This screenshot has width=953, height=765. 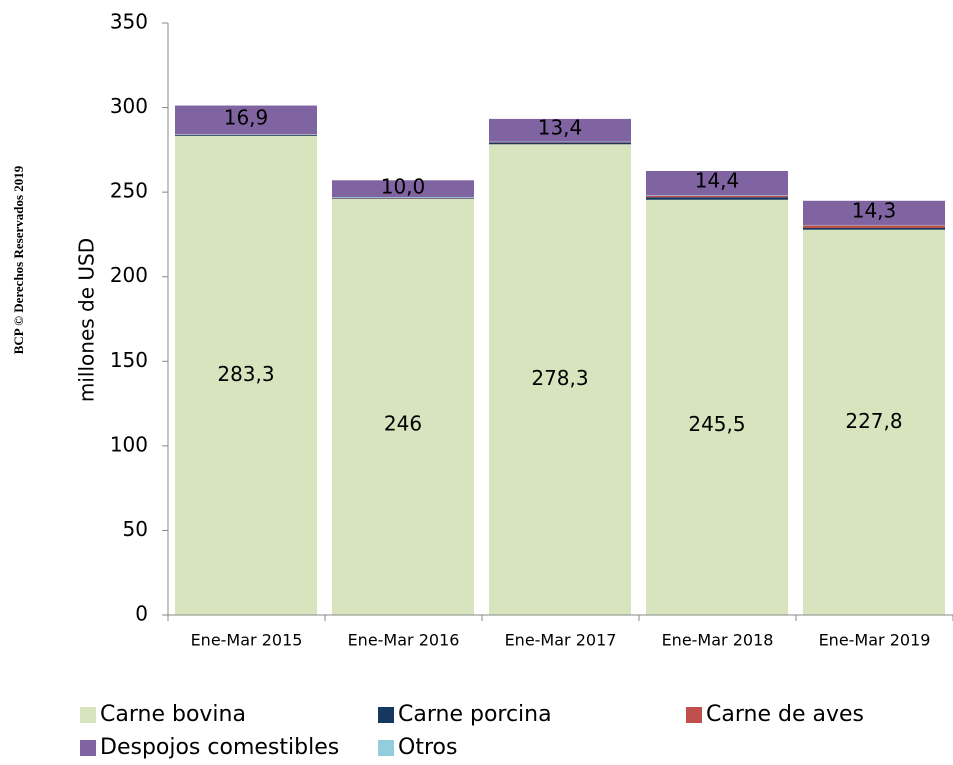 What do you see at coordinates (718, 640) in the screenshot?
I see `x-tick-label: Ene-Mar 2018` at bounding box center [718, 640].